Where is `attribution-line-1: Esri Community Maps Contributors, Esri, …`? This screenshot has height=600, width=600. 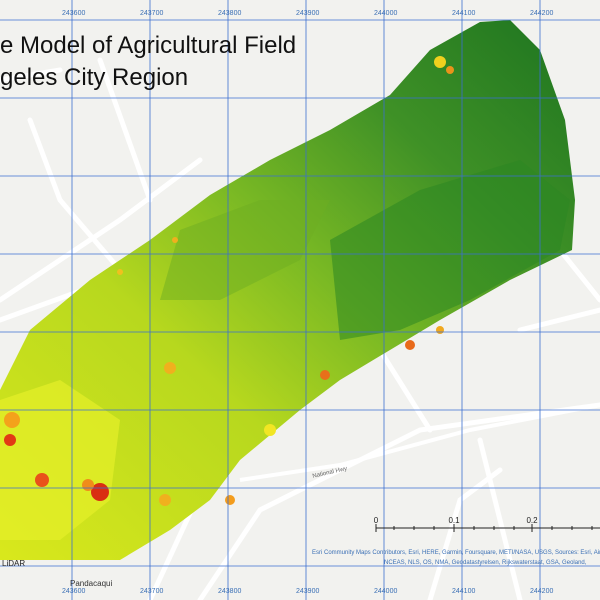
attribution-line-1: Esri Community Maps Contributors, Esri, … is located at coordinates (456, 553).